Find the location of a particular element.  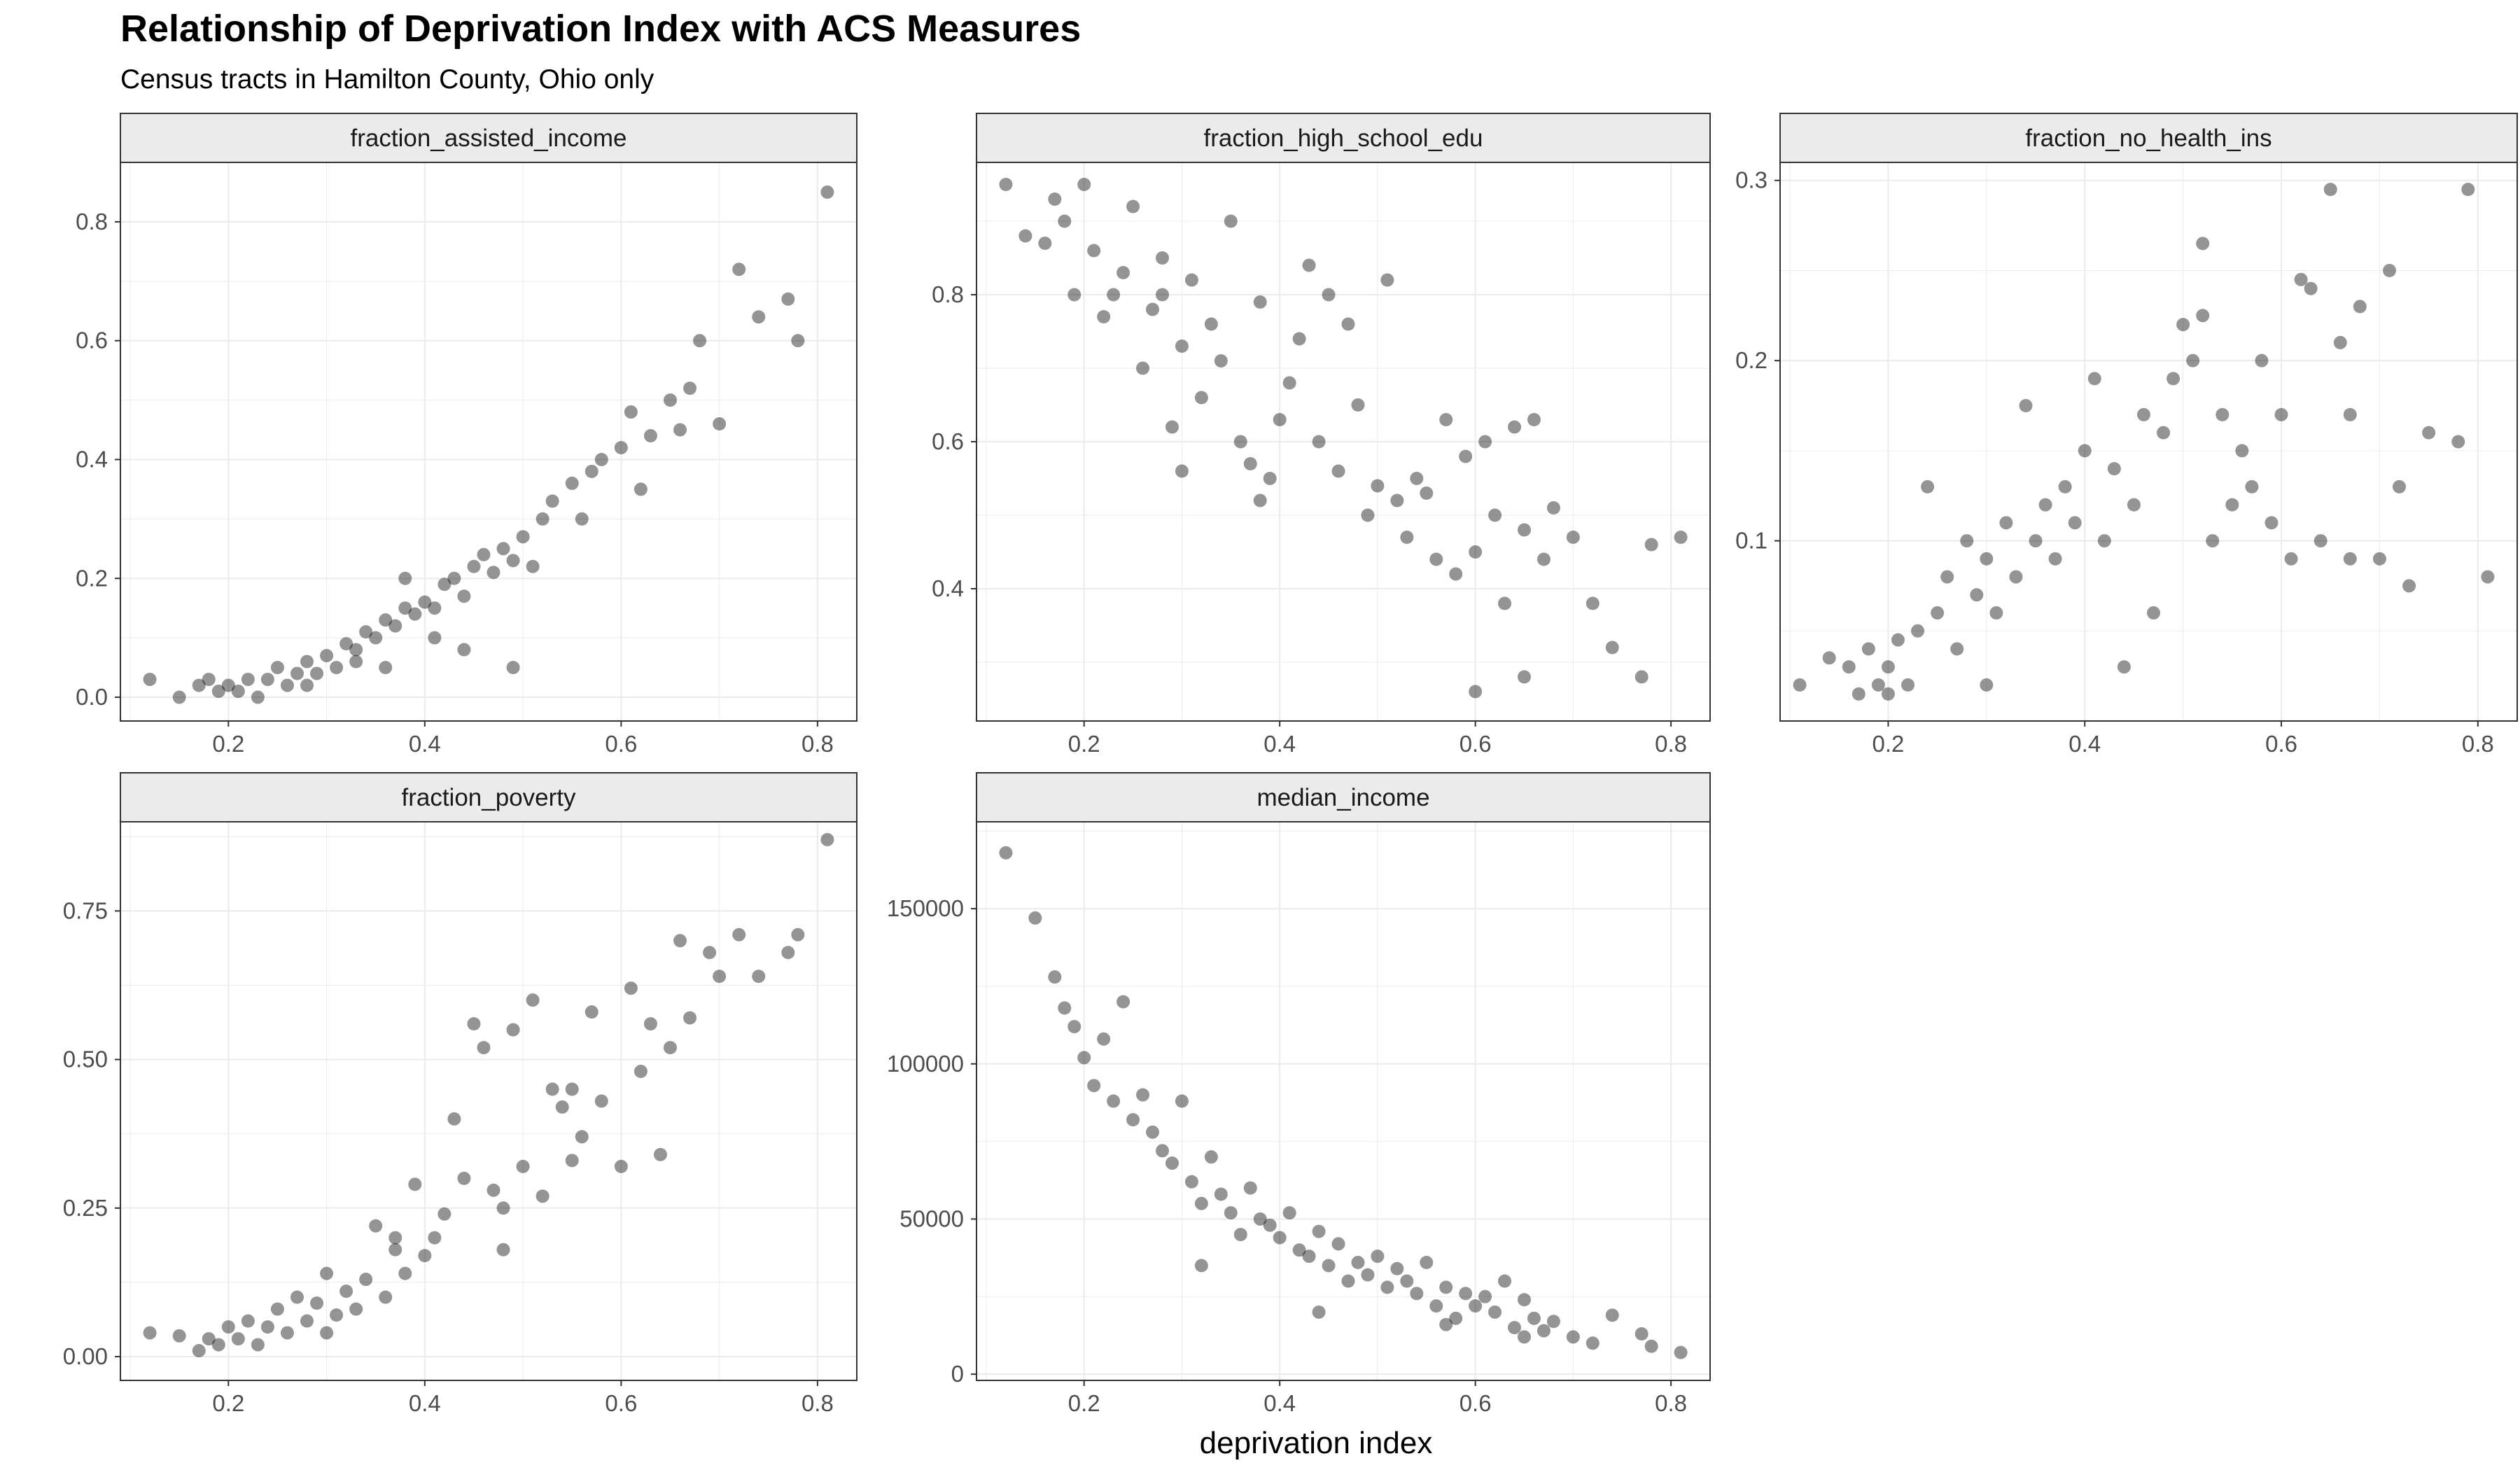

facet-label: median_income is located at coordinates (1342, 797).